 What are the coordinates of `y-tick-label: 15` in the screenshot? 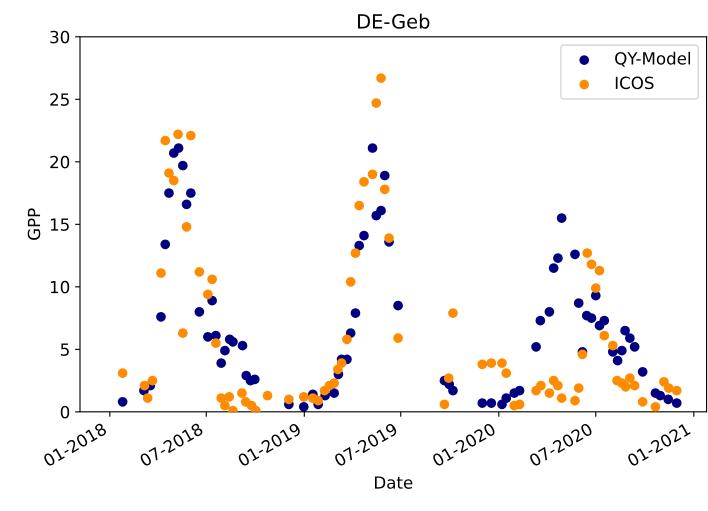 It's located at (59, 224).